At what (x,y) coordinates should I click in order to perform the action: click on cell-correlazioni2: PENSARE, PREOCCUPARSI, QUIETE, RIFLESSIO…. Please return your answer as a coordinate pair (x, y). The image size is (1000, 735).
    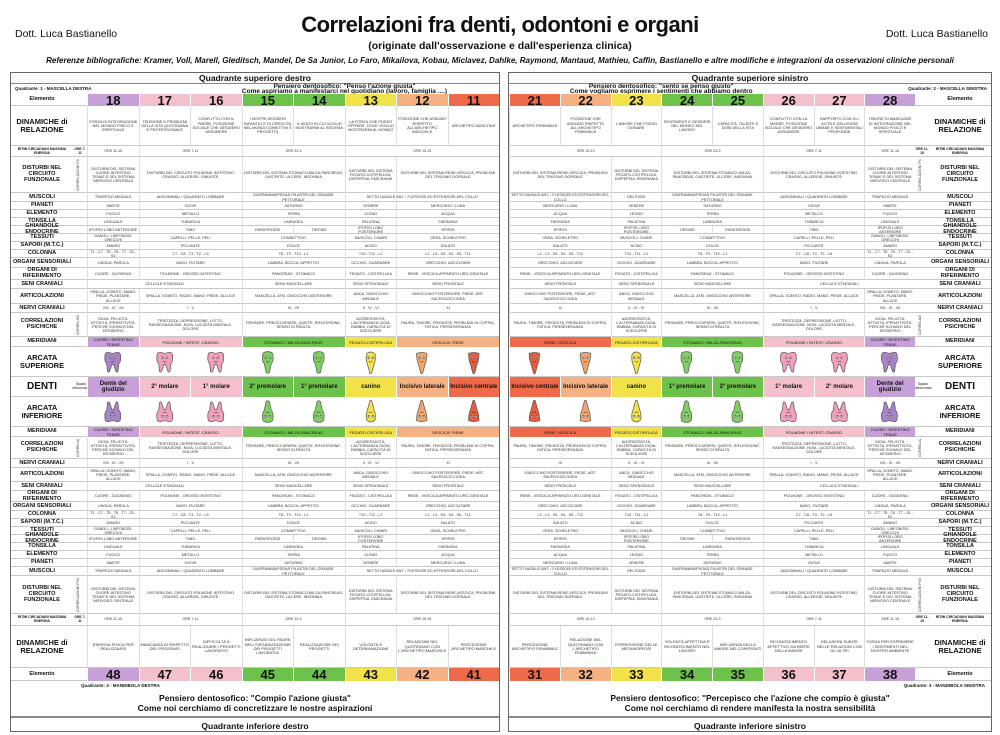
    Looking at the image, I should click on (293, 448).